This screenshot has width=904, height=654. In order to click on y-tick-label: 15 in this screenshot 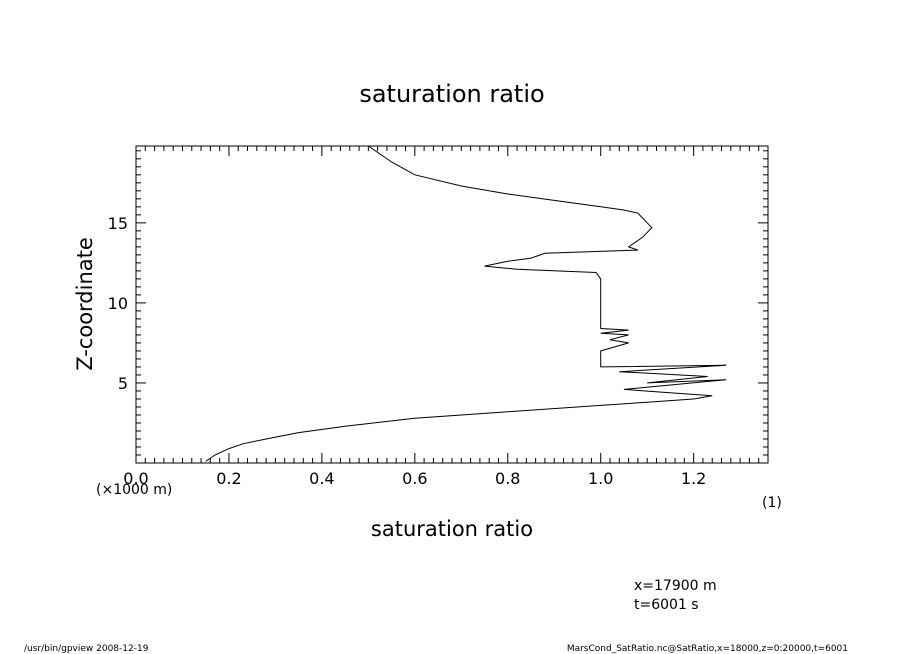, I will do `click(118, 223)`.